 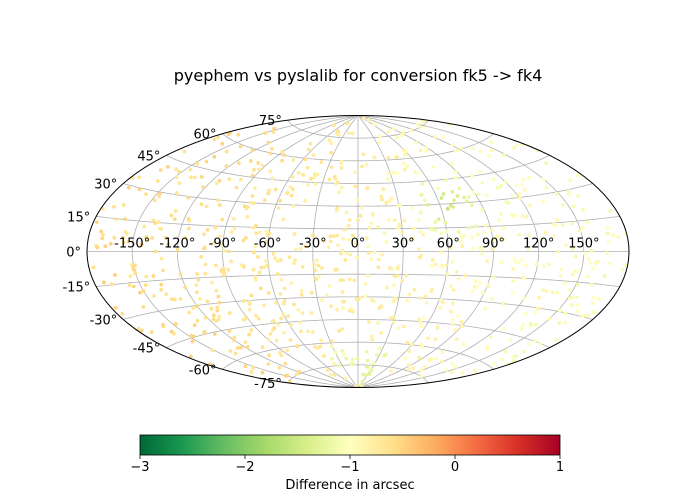 What do you see at coordinates (104, 321) in the screenshot?
I see `latitude-tick-label: -30°` at bounding box center [104, 321].